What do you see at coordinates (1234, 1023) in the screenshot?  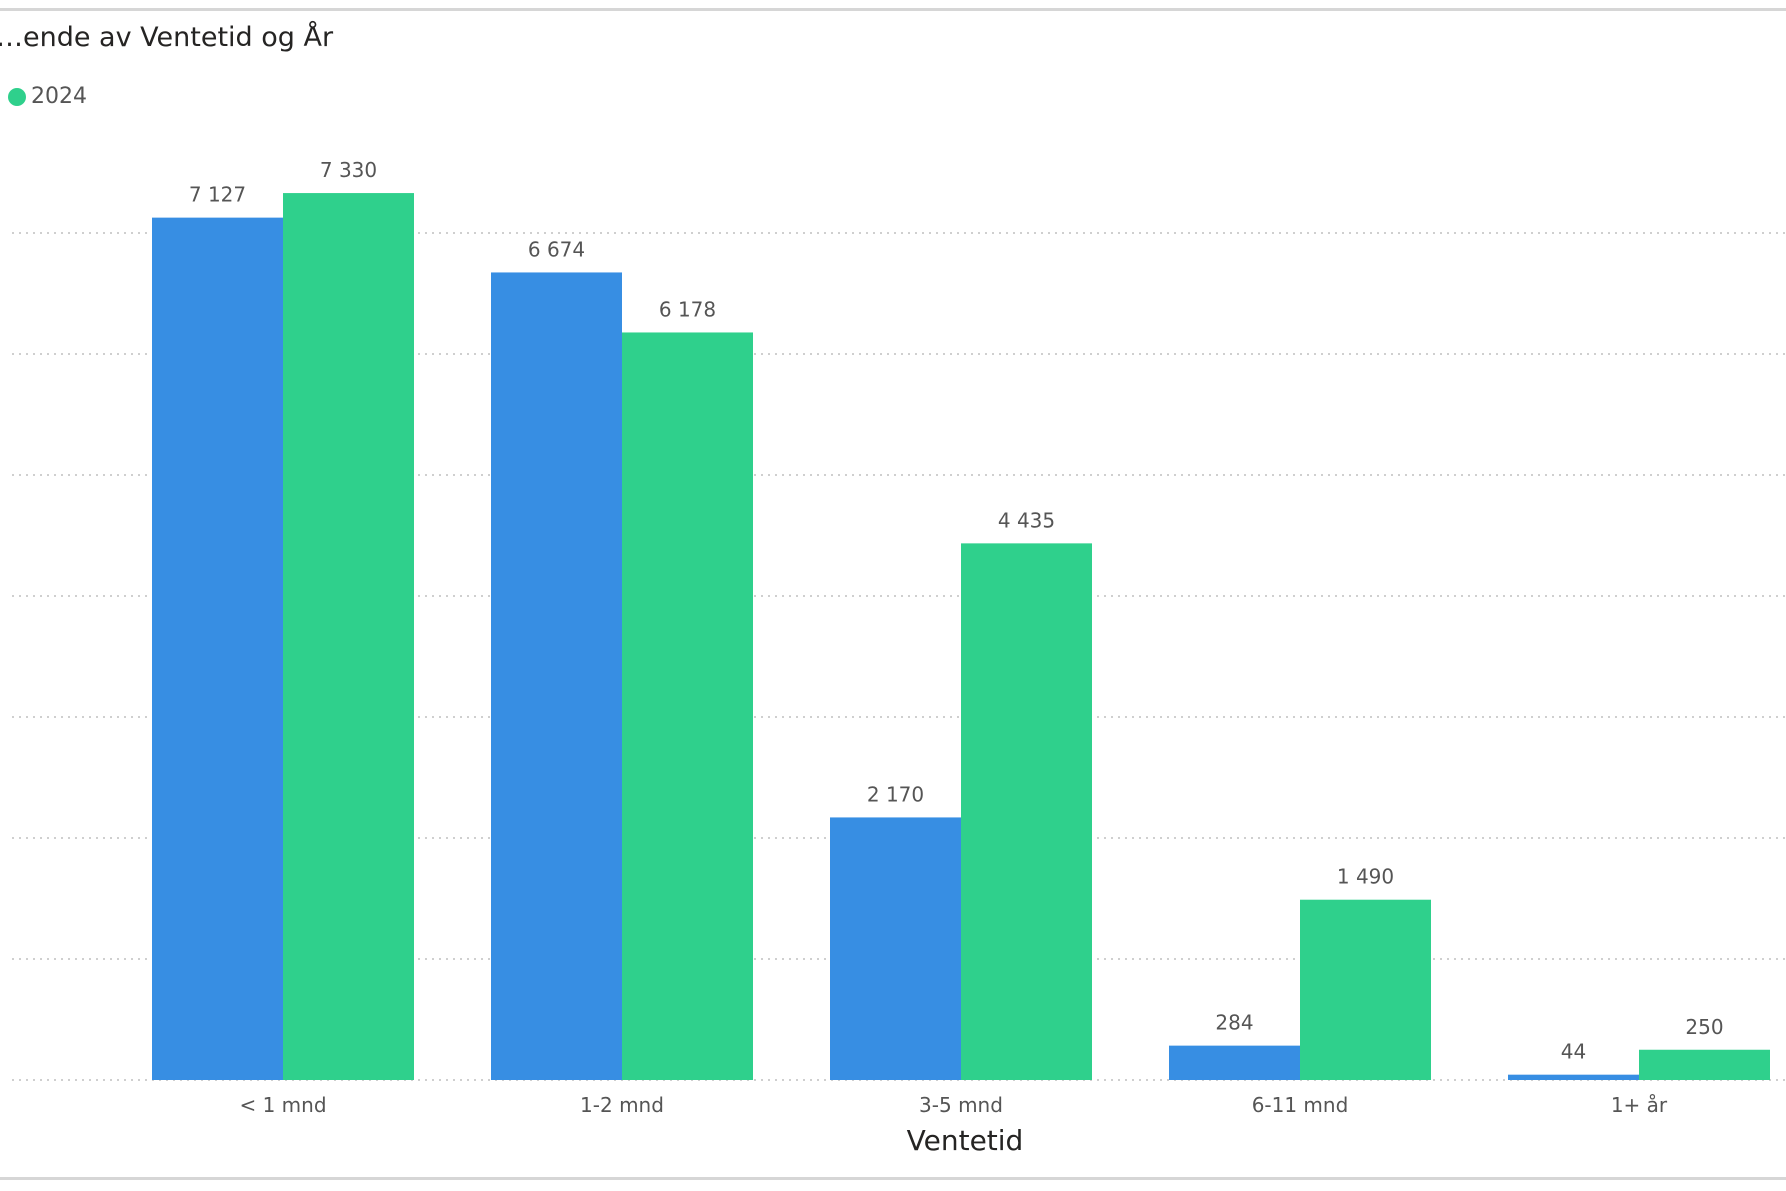 I see `data-label: 284` at bounding box center [1234, 1023].